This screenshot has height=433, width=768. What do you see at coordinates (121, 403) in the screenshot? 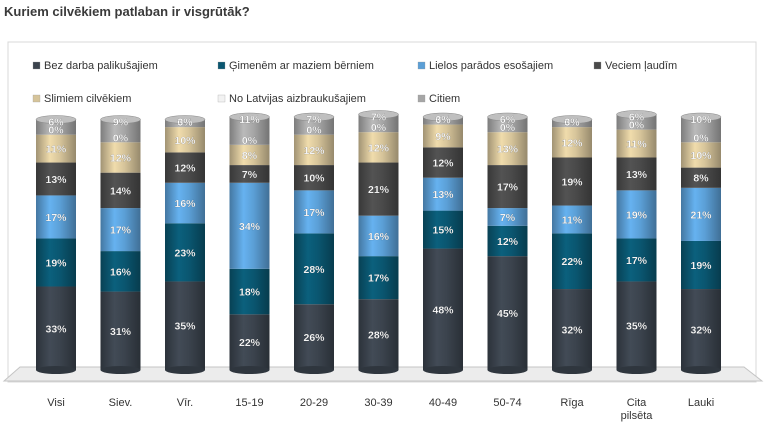
I see `category-label: Siev.` at bounding box center [121, 403].